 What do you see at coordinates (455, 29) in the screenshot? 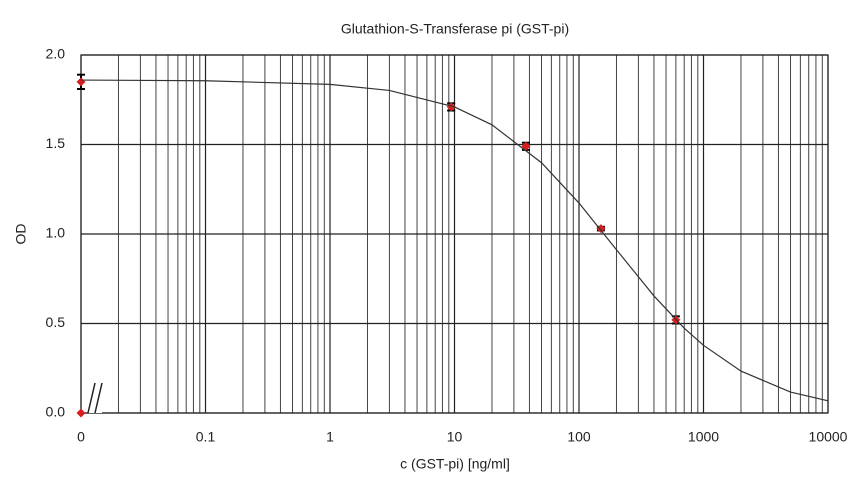
I see `chart-title: Glutathion-S-Transferase pi (GST-pi)` at bounding box center [455, 29].